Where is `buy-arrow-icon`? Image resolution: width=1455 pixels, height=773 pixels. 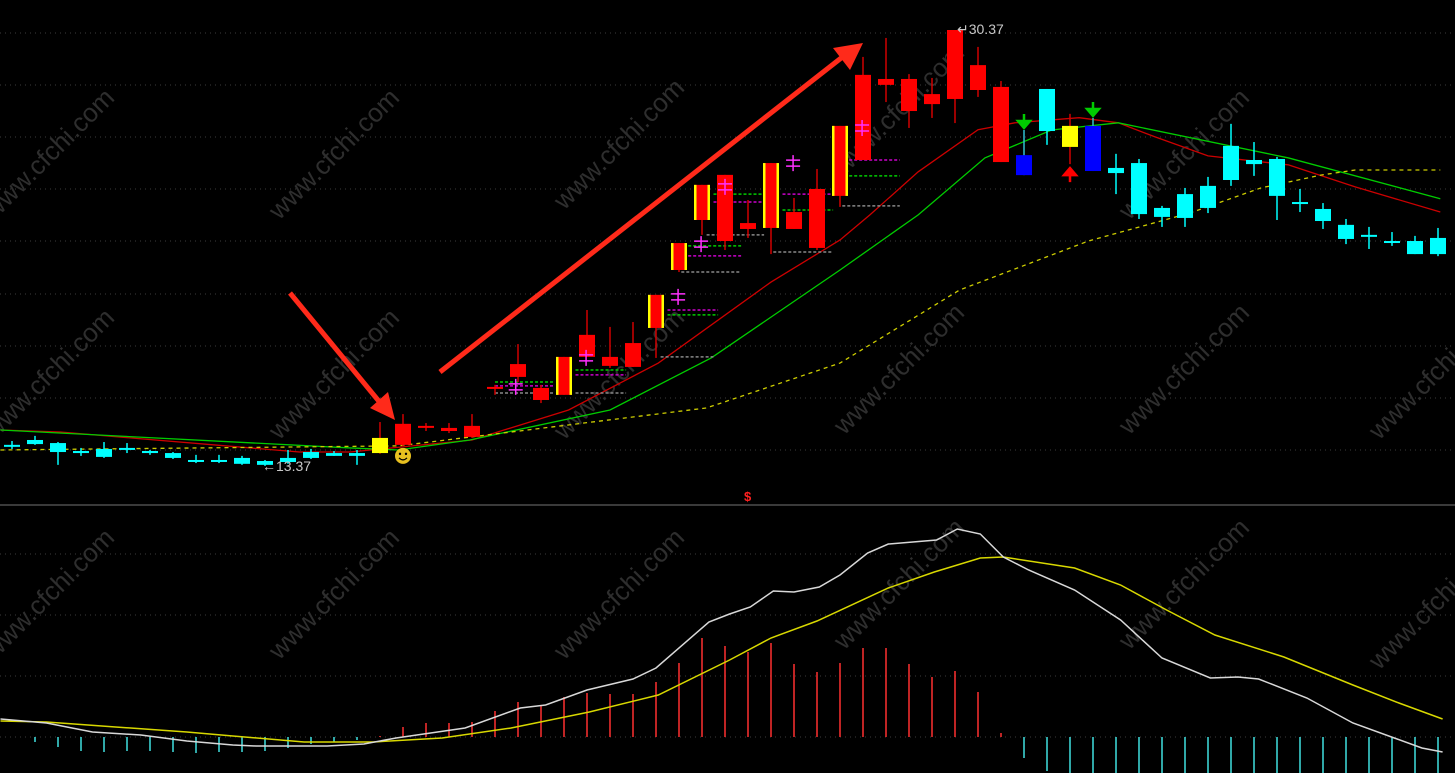
buy-arrow-icon is located at coordinates (1070, 174).